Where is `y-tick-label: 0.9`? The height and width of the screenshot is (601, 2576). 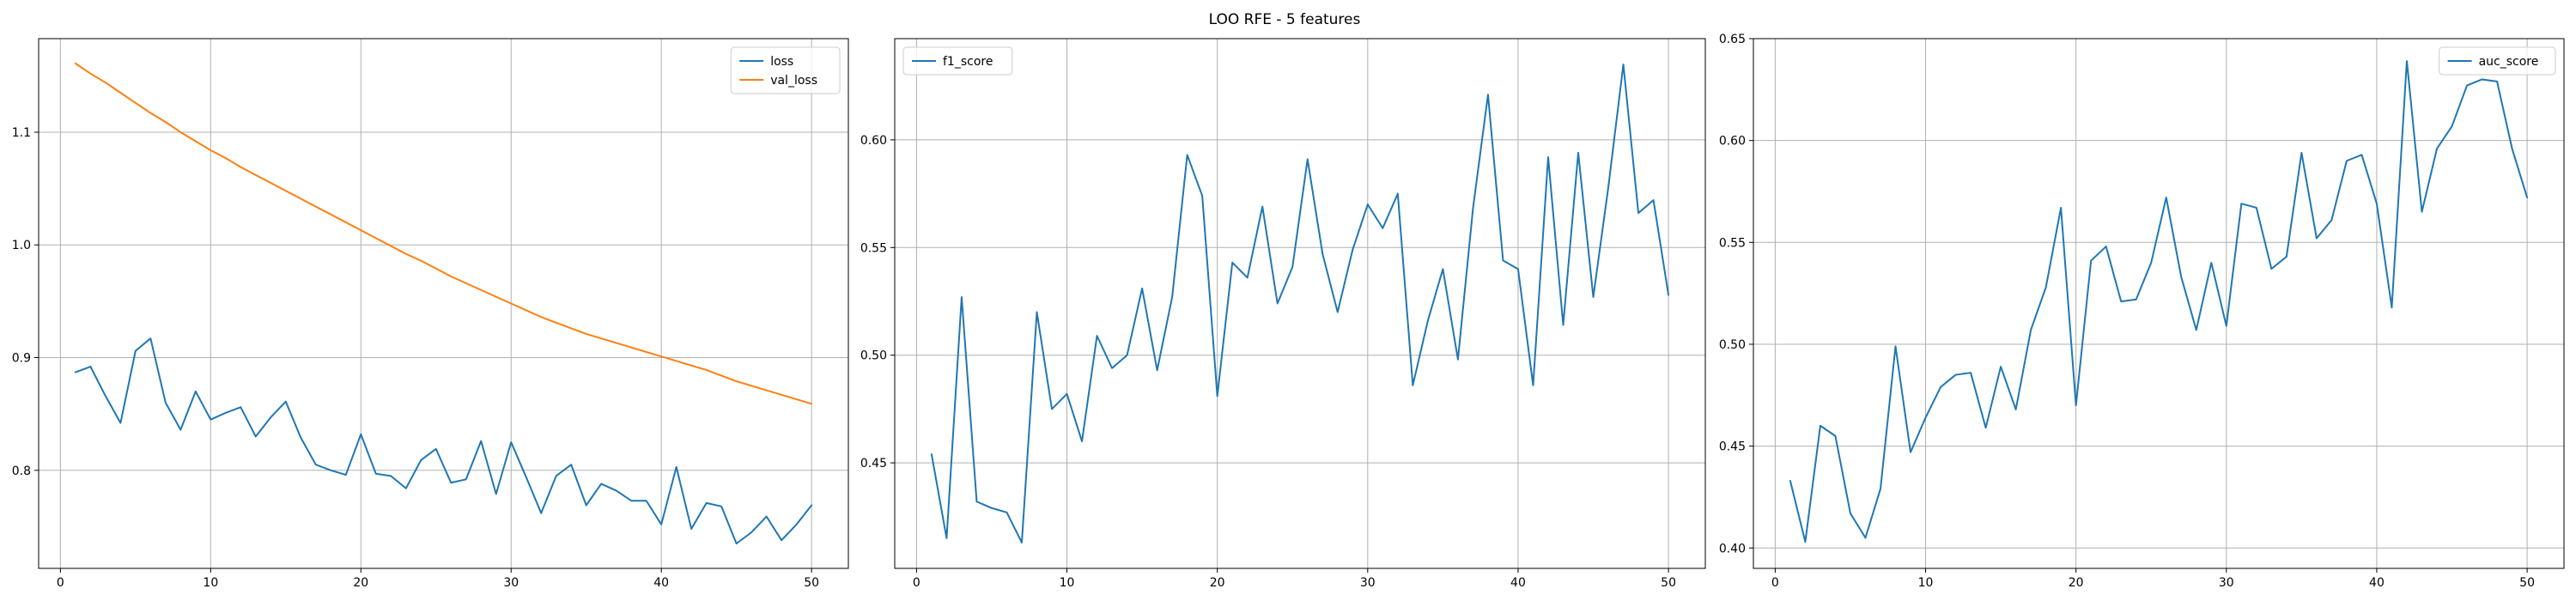
y-tick-label: 0.9 is located at coordinates (21, 359).